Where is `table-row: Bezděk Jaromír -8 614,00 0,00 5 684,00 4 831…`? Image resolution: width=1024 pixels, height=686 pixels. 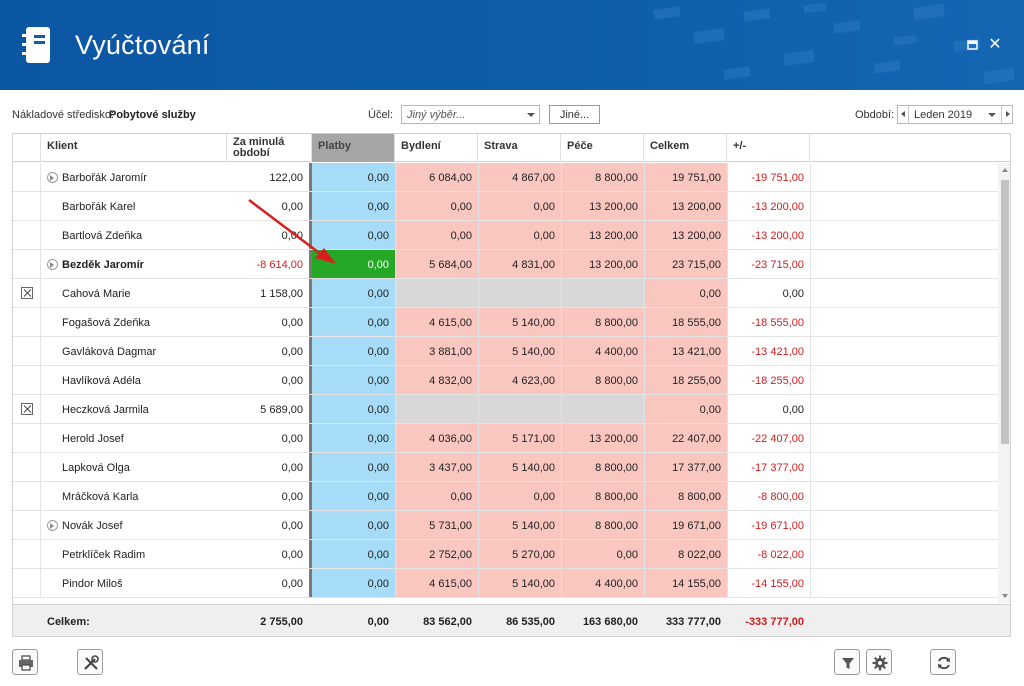 table-row: Bezděk Jaromír -8 614,00 0,00 5 684,00 4 831… is located at coordinates (505, 264).